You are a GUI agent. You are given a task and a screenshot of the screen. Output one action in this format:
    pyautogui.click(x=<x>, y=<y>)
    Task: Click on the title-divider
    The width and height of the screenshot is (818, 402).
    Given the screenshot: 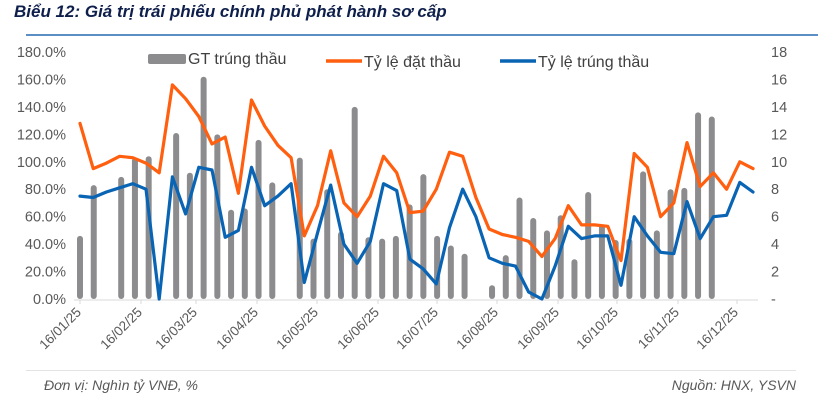 What is the action you would take?
    pyautogui.click(x=422, y=35)
    